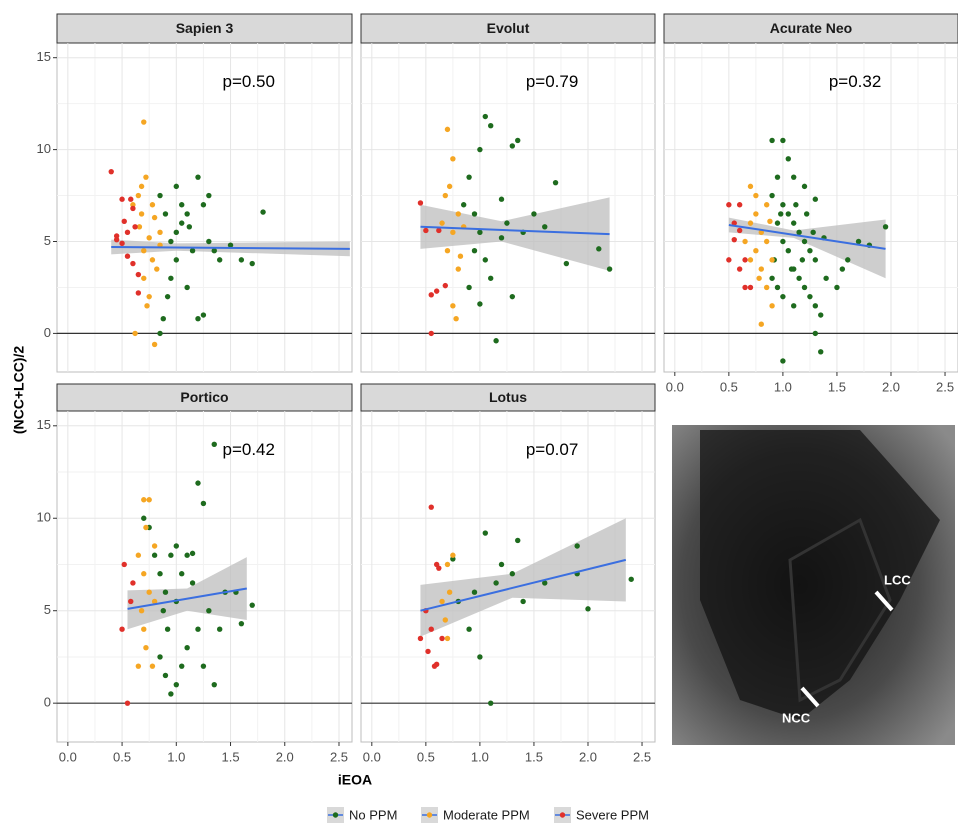 The width and height of the screenshot is (958, 832). What do you see at coordinates (47, 609) in the screenshot?
I see `y-tick-label: 5` at bounding box center [47, 609].